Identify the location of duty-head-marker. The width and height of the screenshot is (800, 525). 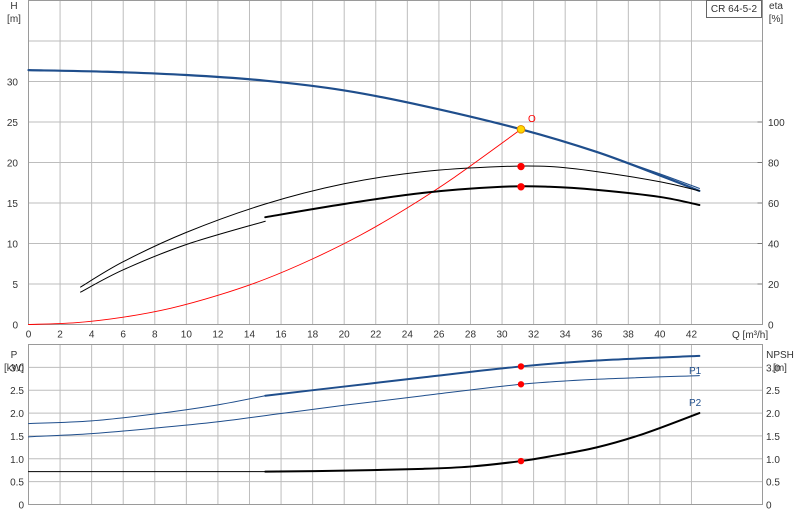
(521, 129).